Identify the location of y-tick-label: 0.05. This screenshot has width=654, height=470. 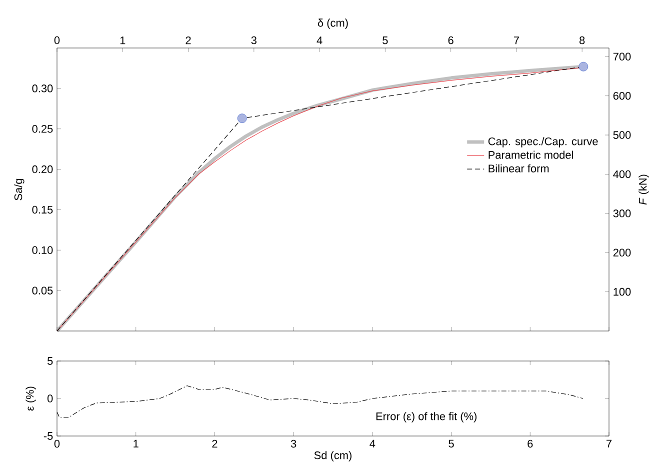
(42, 290).